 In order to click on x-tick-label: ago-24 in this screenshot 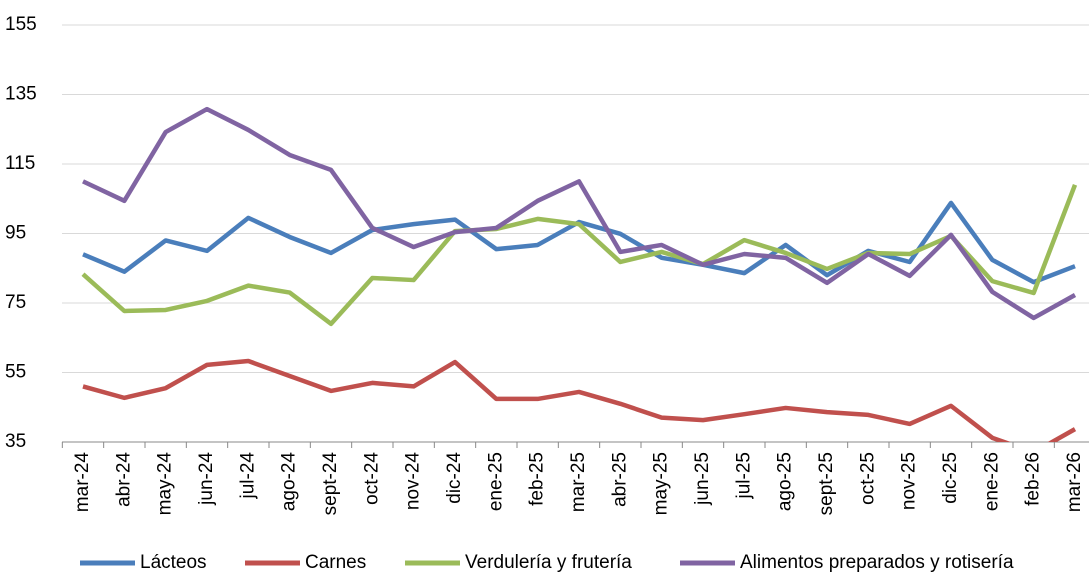, I will do `click(289, 482)`.